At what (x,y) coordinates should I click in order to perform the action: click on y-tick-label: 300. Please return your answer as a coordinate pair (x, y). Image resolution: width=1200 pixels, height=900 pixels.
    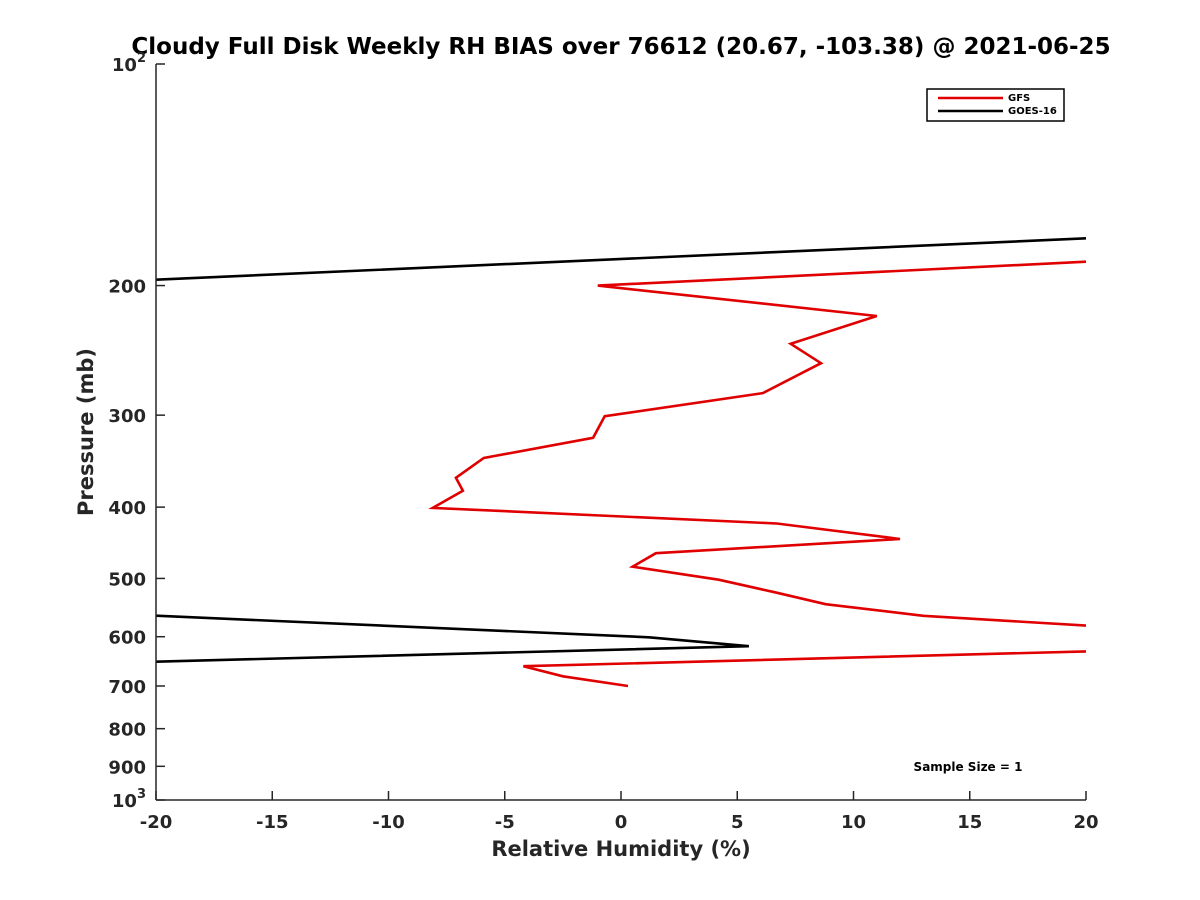
    Looking at the image, I should click on (127, 416).